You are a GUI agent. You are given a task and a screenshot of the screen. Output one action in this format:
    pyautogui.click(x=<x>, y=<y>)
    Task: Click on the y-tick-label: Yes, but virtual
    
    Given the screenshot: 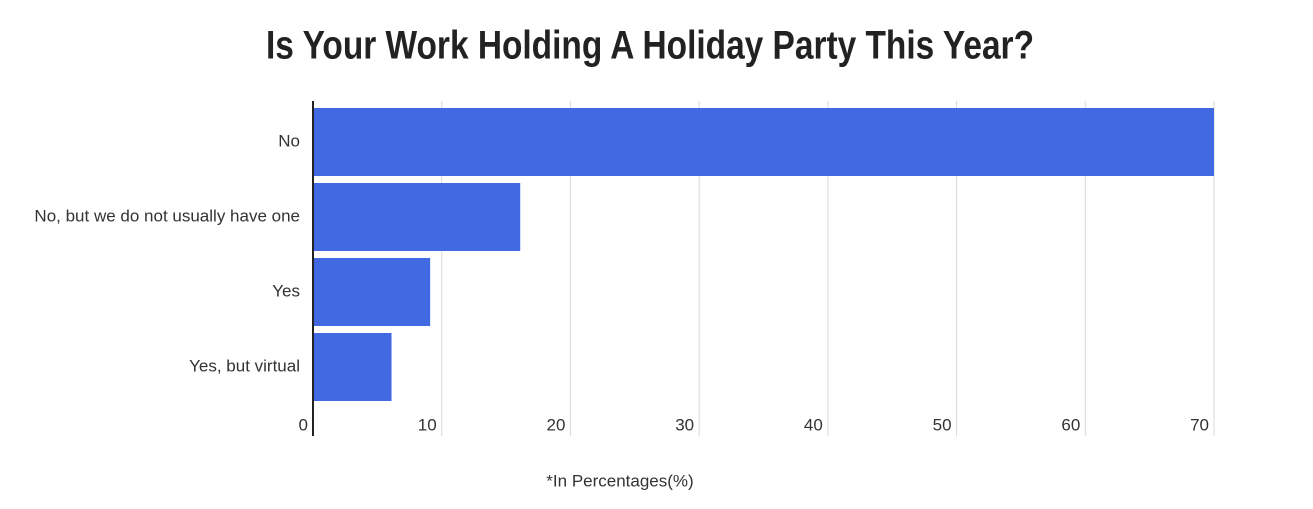 What is the action you would take?
    pyautogui.click(x=244, y=365)
    